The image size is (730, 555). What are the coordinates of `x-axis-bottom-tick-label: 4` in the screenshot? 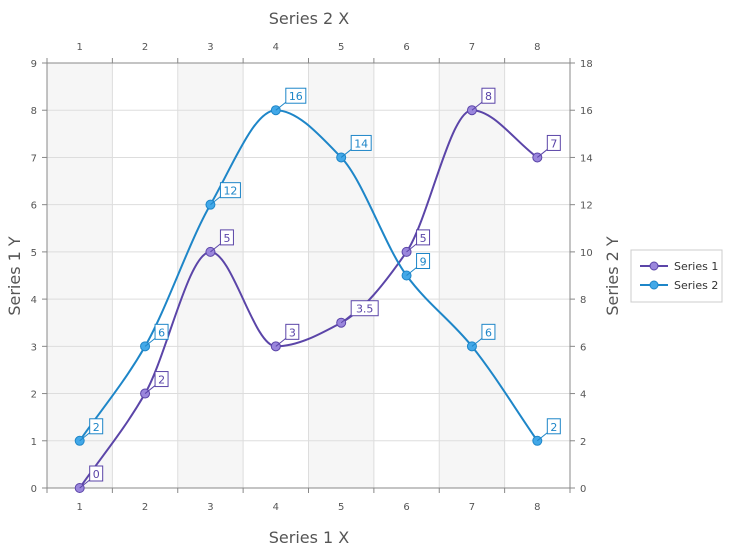 It's located at (276, 507).